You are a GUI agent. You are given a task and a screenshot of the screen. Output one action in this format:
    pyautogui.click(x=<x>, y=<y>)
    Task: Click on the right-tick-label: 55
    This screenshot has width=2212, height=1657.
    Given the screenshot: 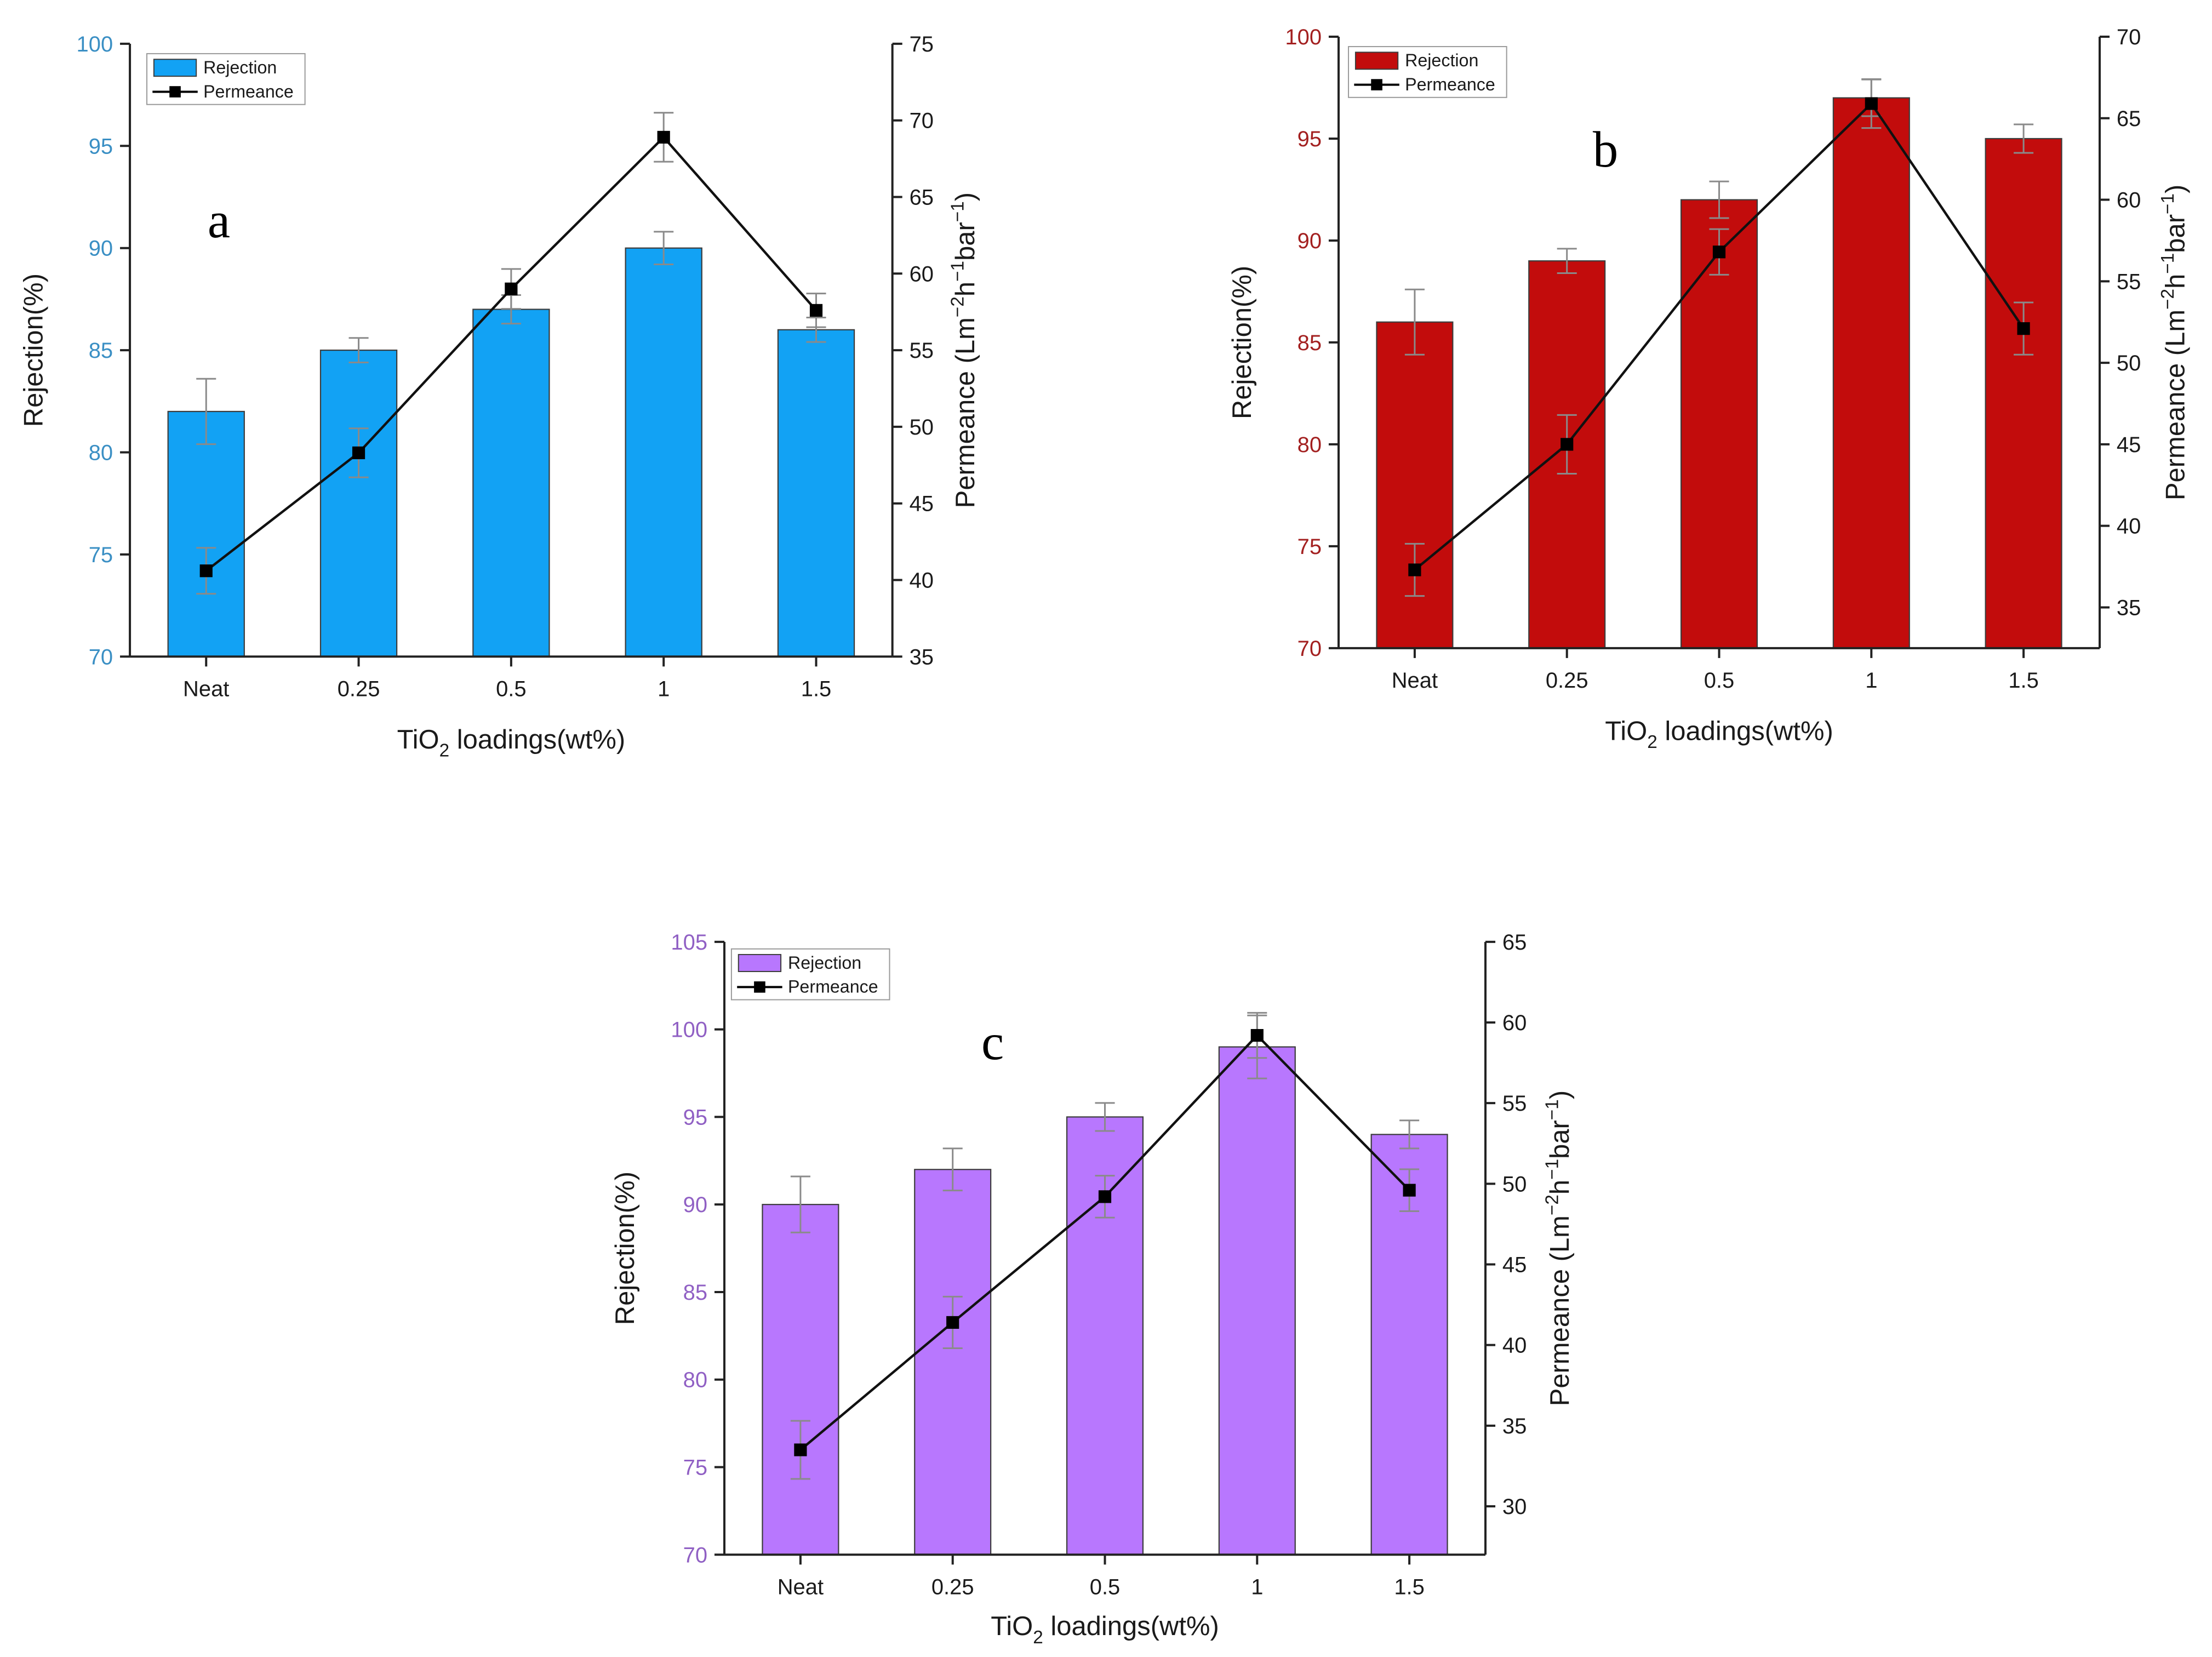 What is the action you would take?
    pyautogui.click(x=2129, y=282)
    